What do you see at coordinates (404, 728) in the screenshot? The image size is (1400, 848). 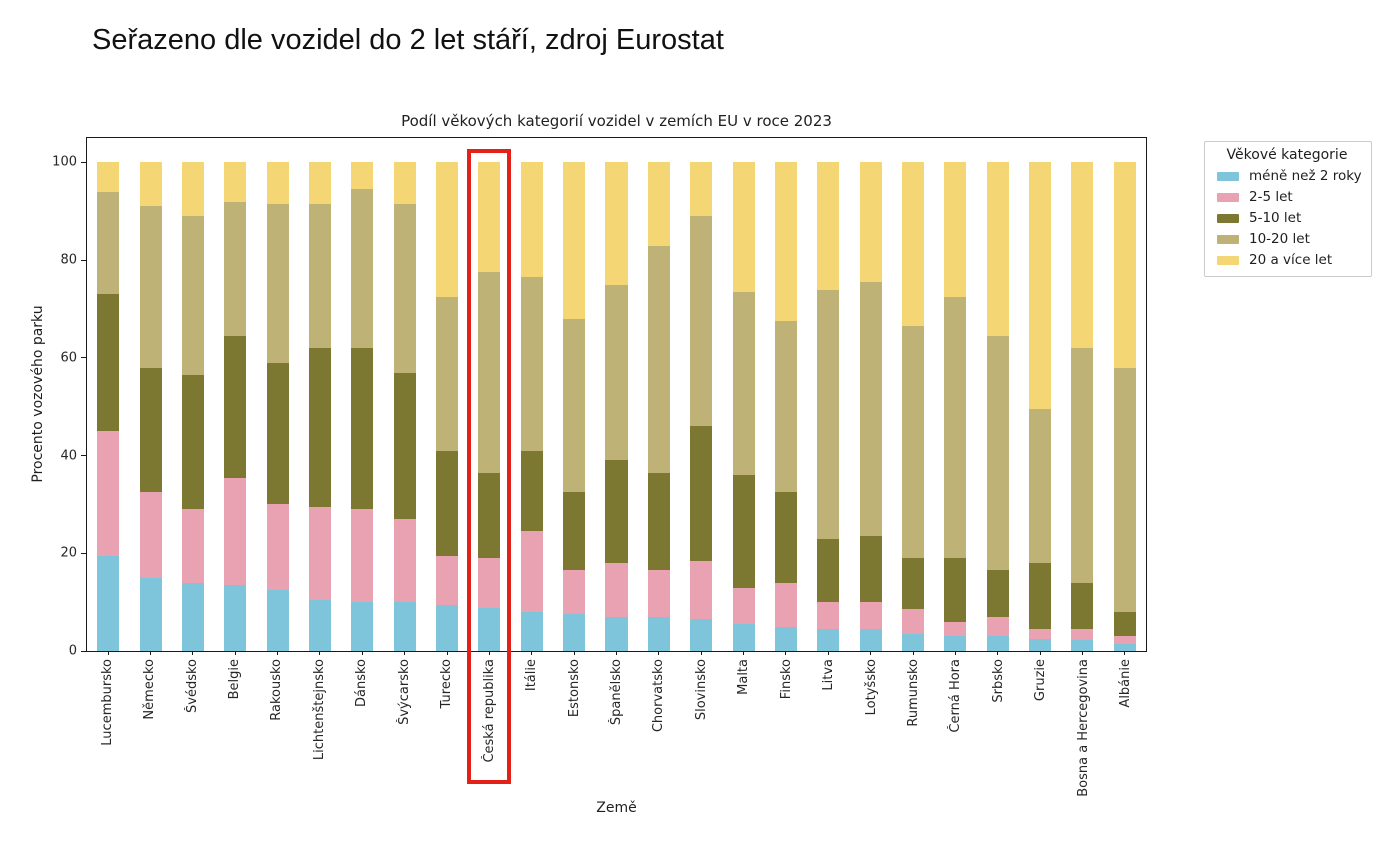 I see `x-tick-label-cell: Švýcarsko` at bounding box center [404, 728].